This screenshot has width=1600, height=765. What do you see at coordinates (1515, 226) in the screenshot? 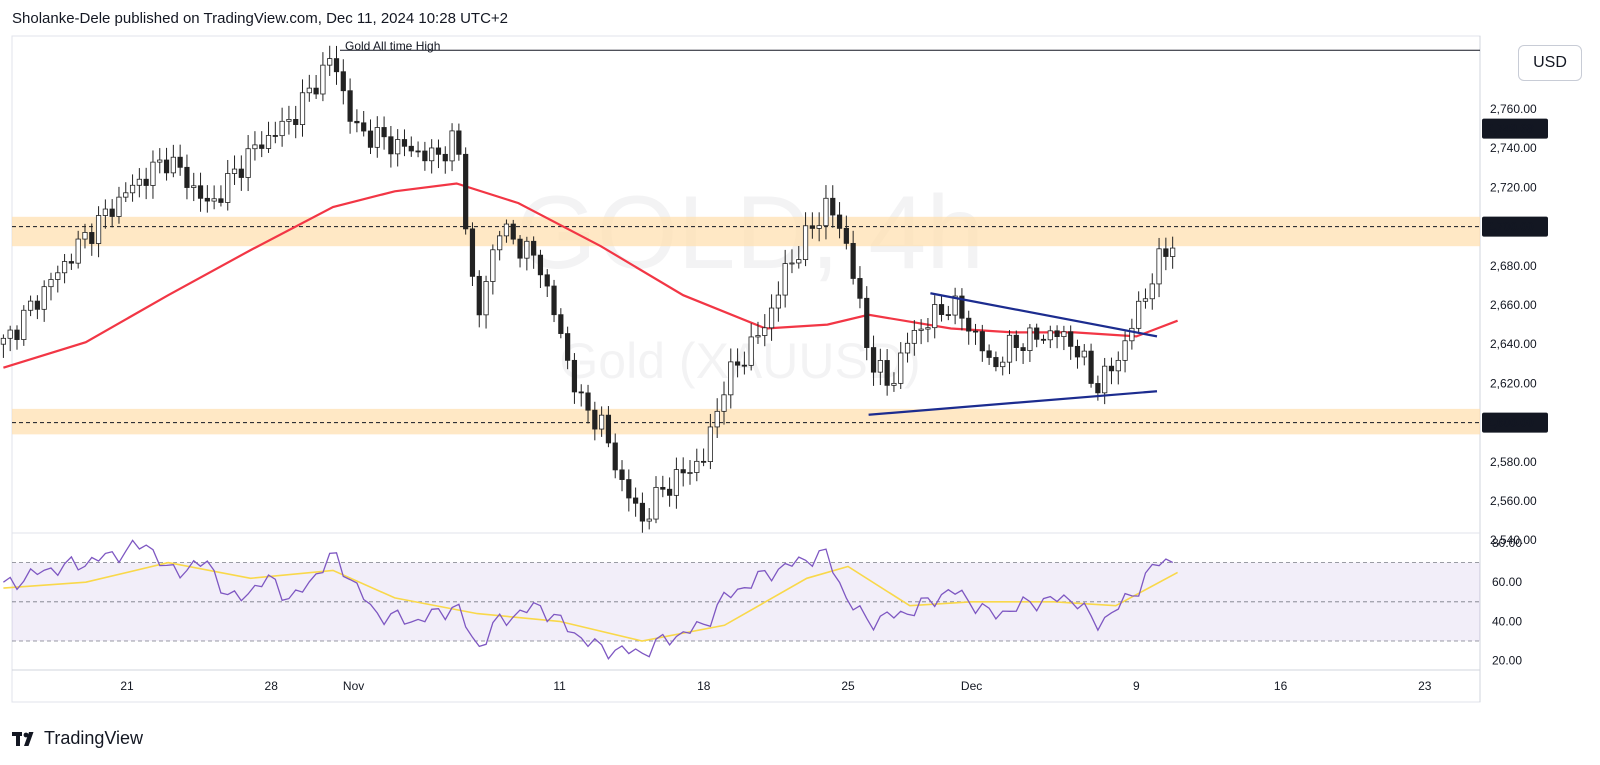
I see `level-high-tag-bg` at bounding box center [1515, 226].